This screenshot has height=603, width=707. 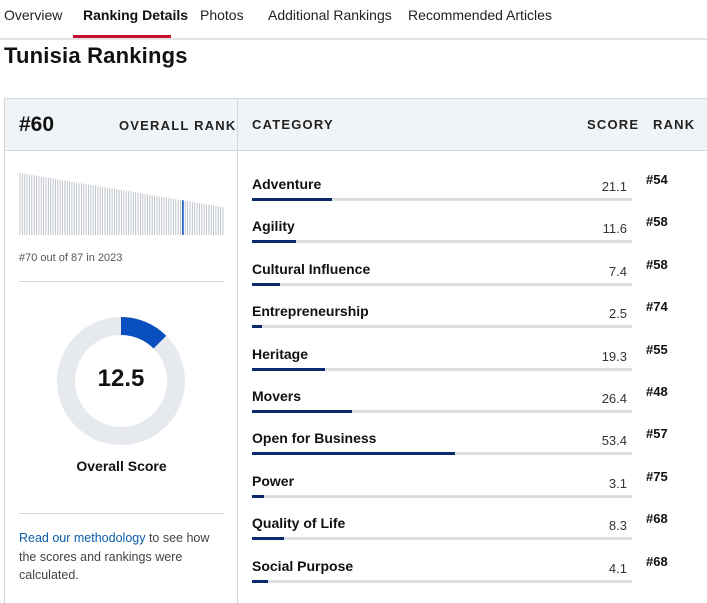 What do you see at coordinates (657, 179) in the screenshot?
I see `category-rank: #54` at bounding box center [657, 179].